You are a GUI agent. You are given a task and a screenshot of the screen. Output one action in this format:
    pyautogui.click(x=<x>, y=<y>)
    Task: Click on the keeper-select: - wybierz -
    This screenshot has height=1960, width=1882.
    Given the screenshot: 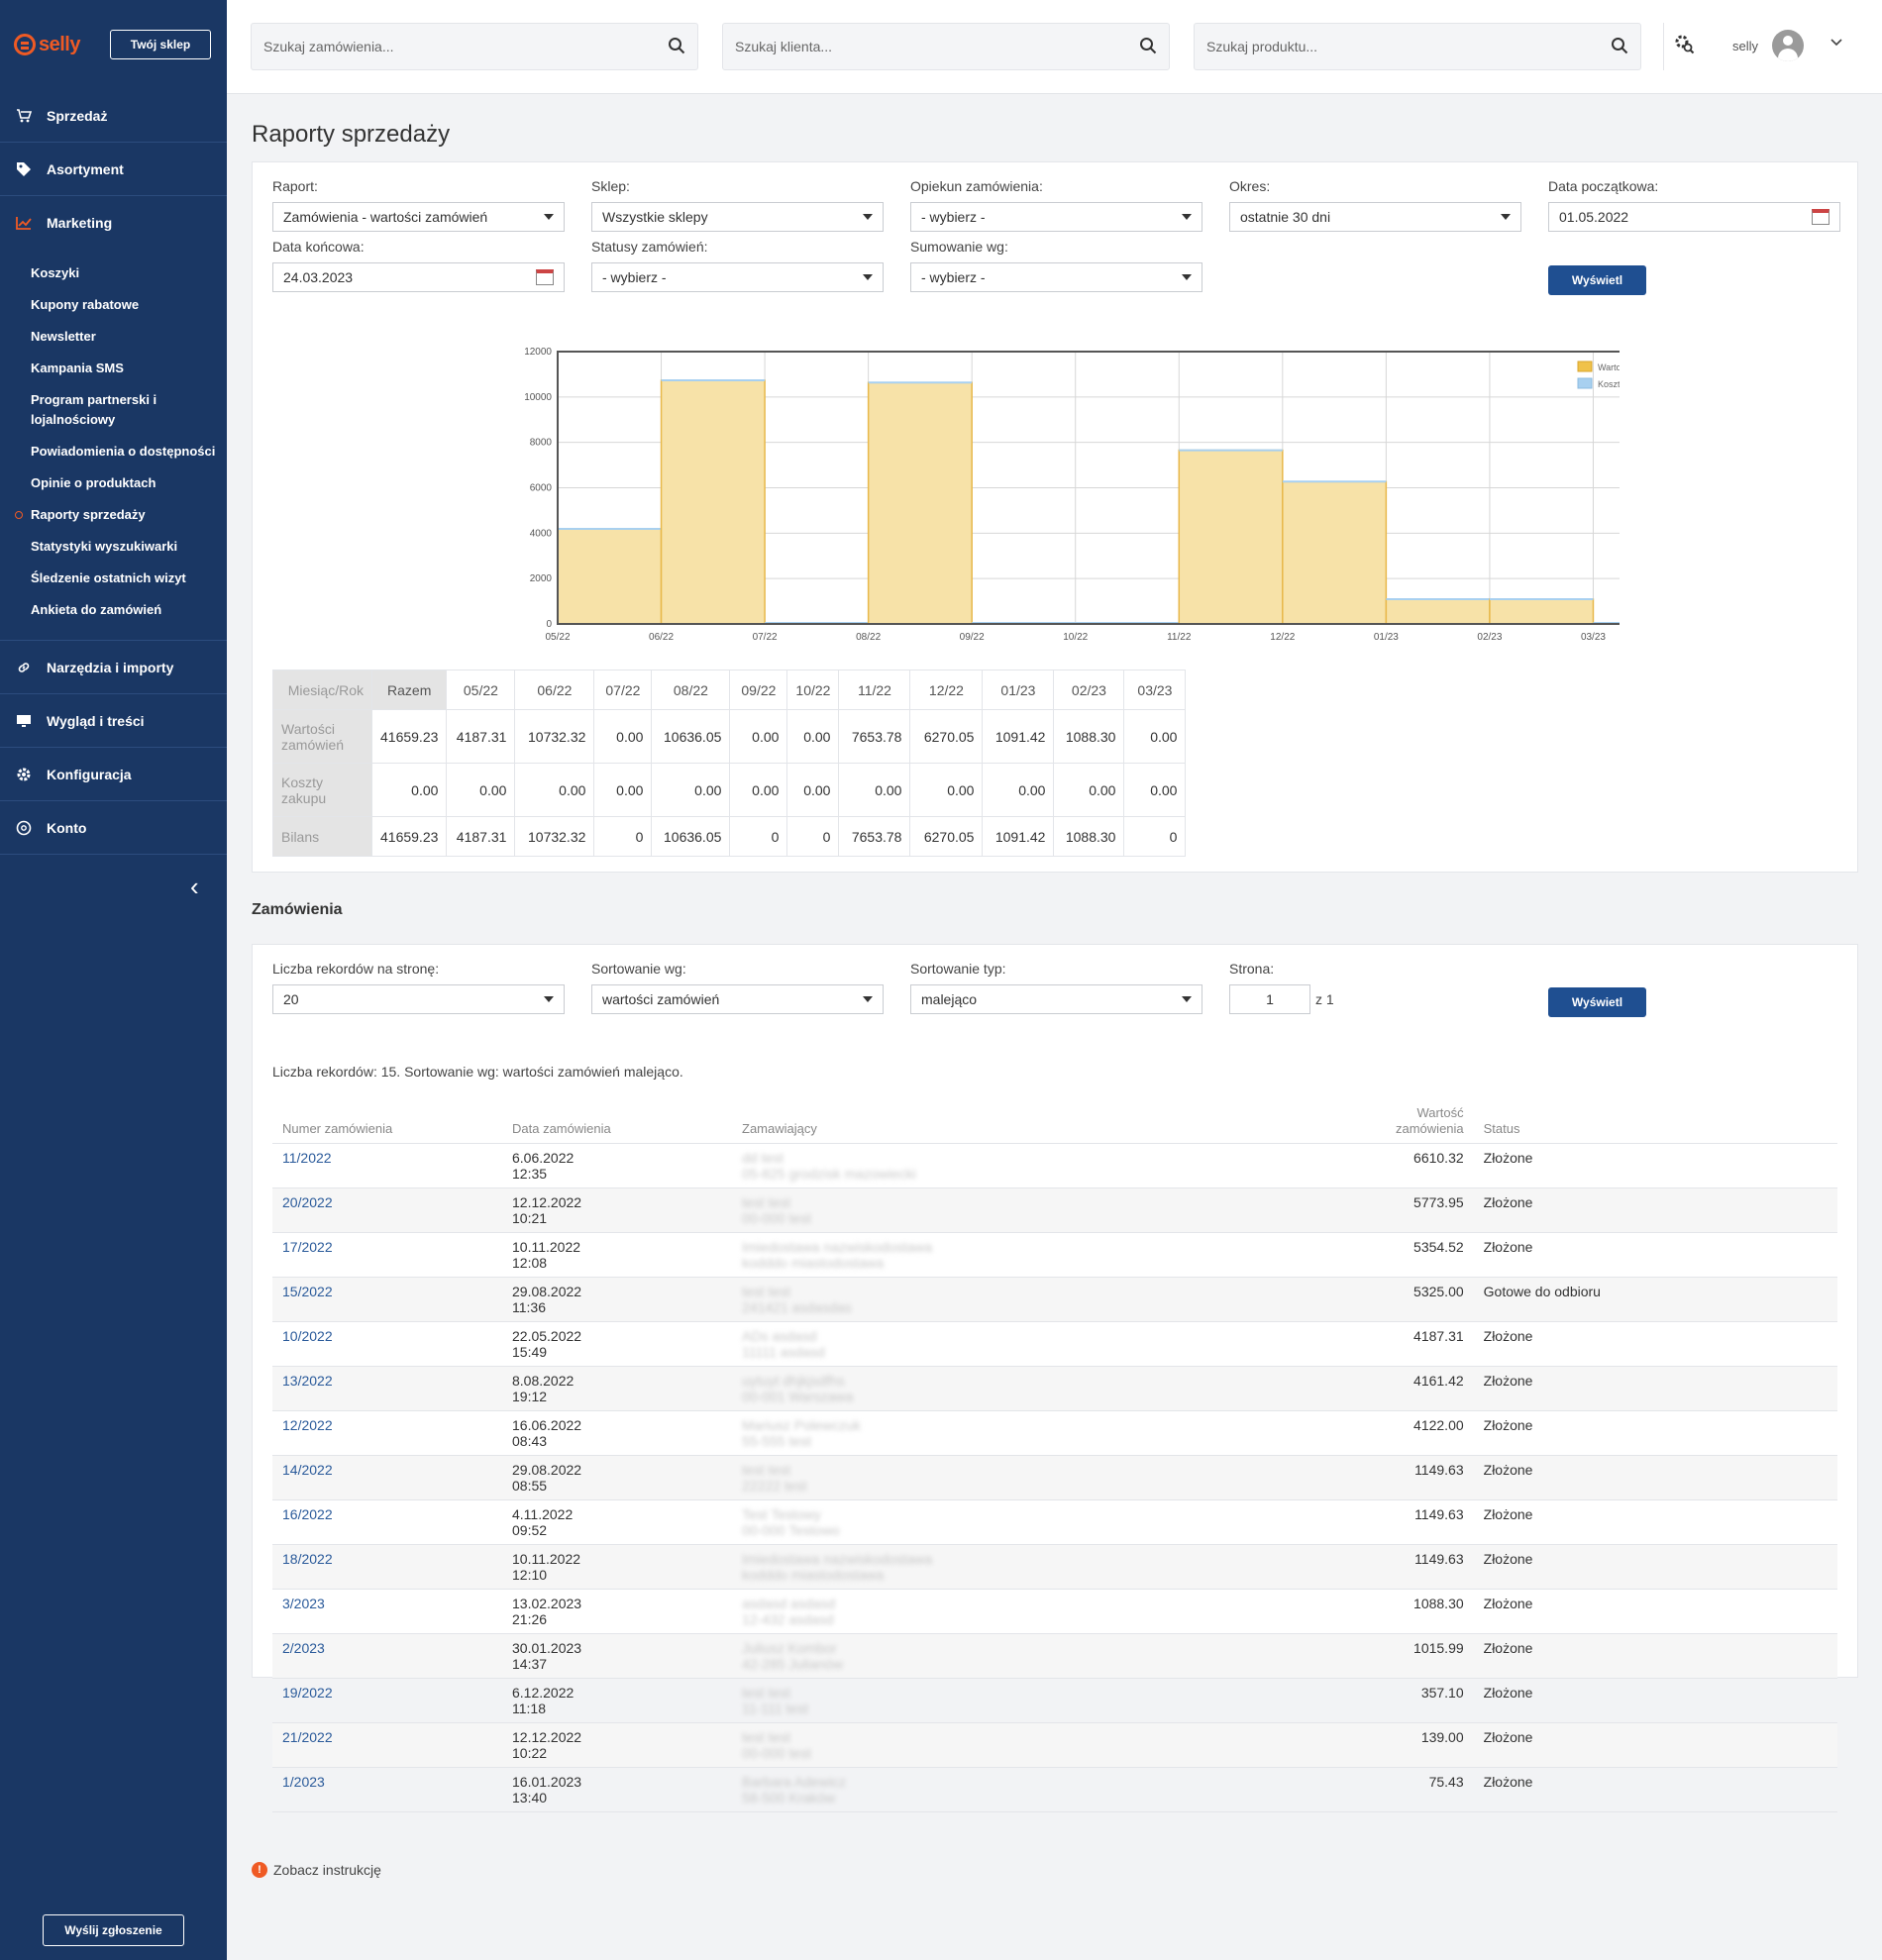 What is the action you would take?
    pyautogui.click(x=1056, y=217)
    